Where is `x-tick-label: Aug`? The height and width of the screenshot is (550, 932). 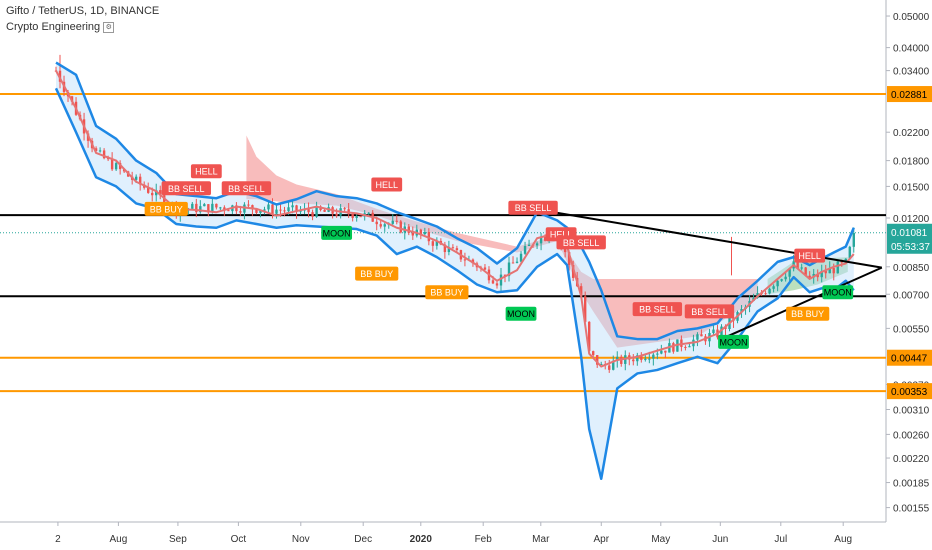 x-tick-label: Aug is located at coordinates (119, 539).